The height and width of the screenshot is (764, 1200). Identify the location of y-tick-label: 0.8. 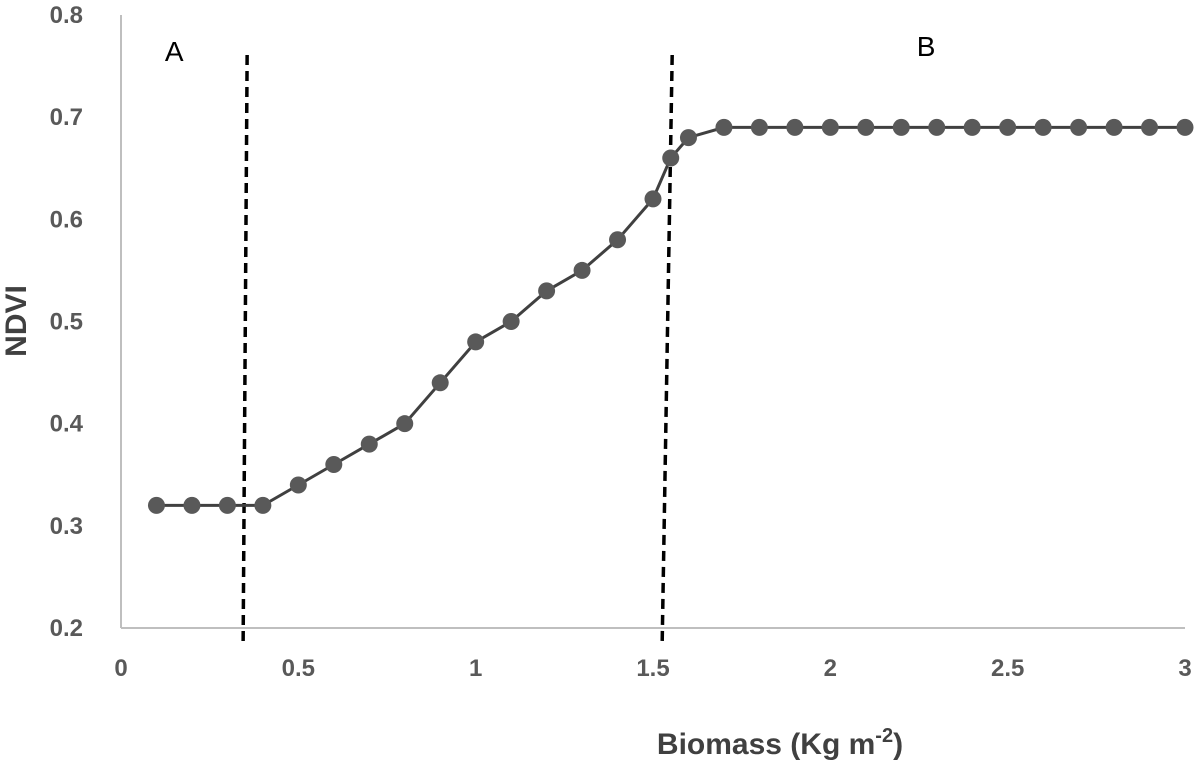
(66, 15).